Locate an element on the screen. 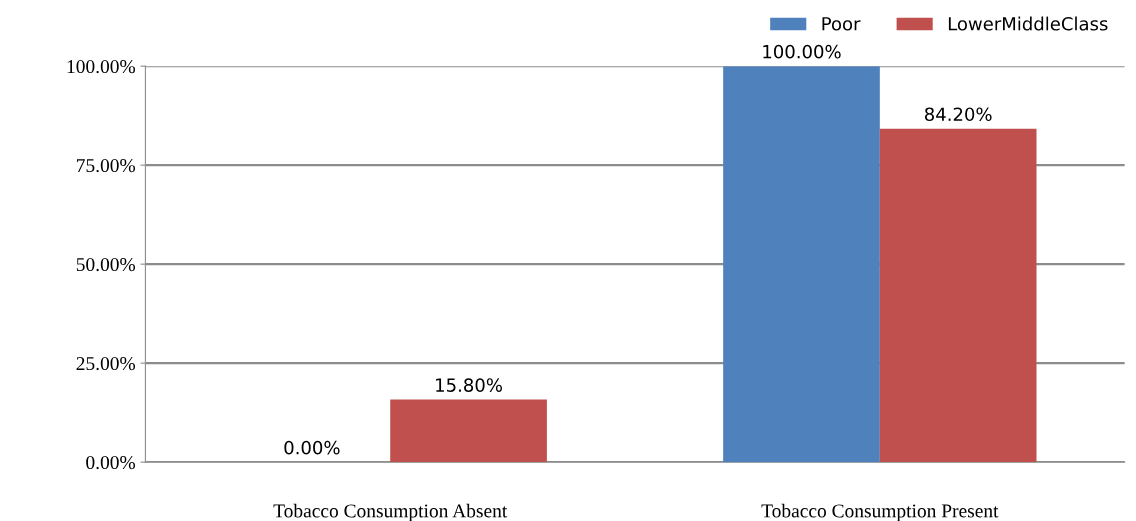 Image resolution: width=1136 pixels, height=521 pixels. legend-label: LowerMiddleClass is located at coordinates (1028, 23).